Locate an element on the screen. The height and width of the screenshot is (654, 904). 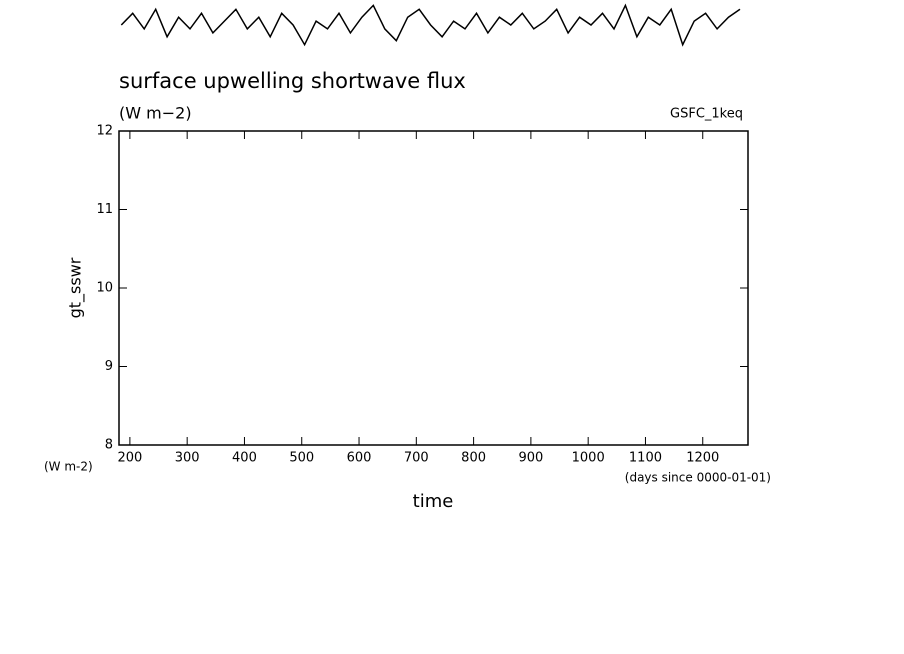
y-tick-label: 11 is located at coordinates (104, 209).